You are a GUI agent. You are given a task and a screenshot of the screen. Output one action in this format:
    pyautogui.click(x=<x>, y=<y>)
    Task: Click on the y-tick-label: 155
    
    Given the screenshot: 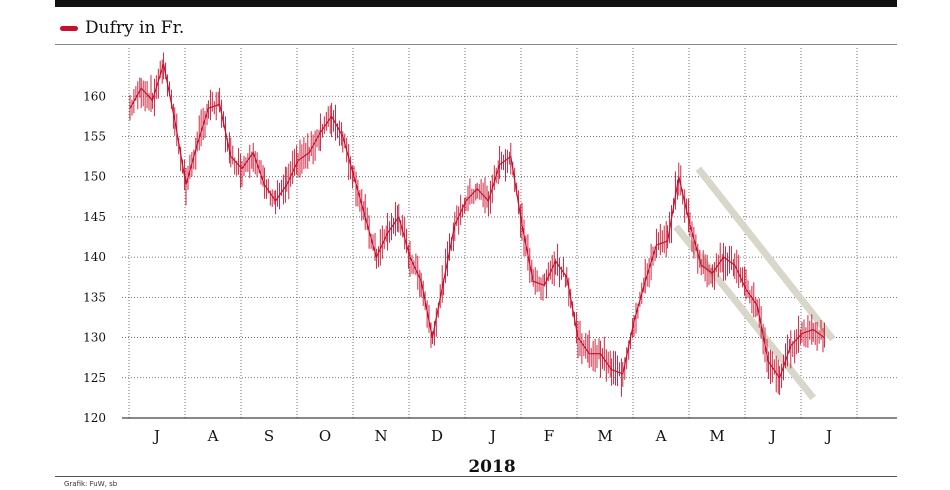 What is the action you would take?
    pyautogui.click(x=94, y=136)
    